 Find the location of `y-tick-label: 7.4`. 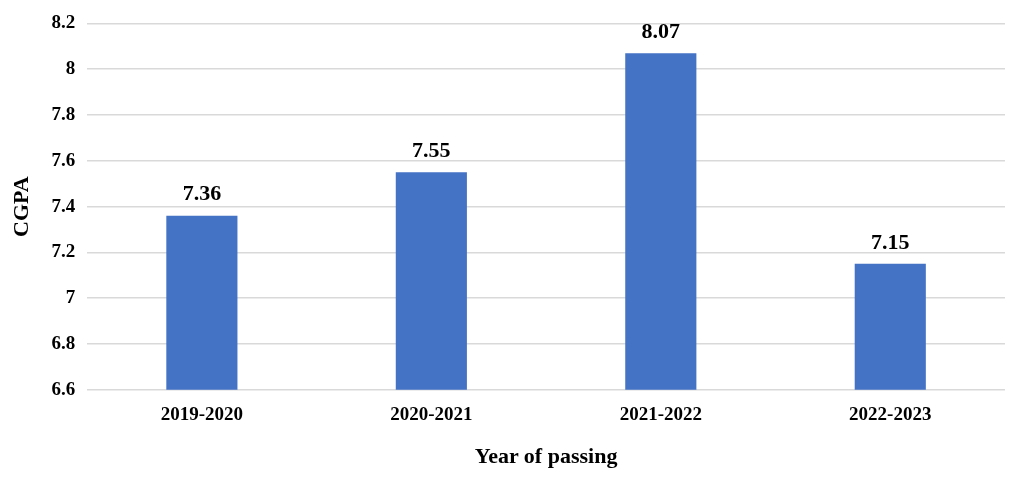

y-tick-label: 7.4 is located at coordinates (63, 205).